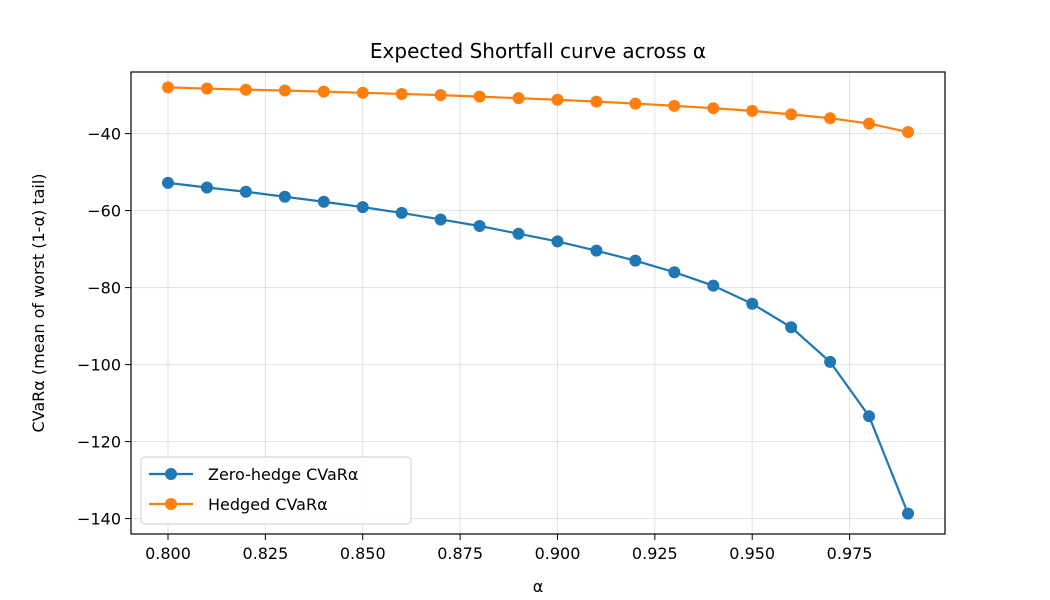  Describe the element at coordinates (363, 553) in the screenshot. I see `x-tick-label: 0.850` at that location.